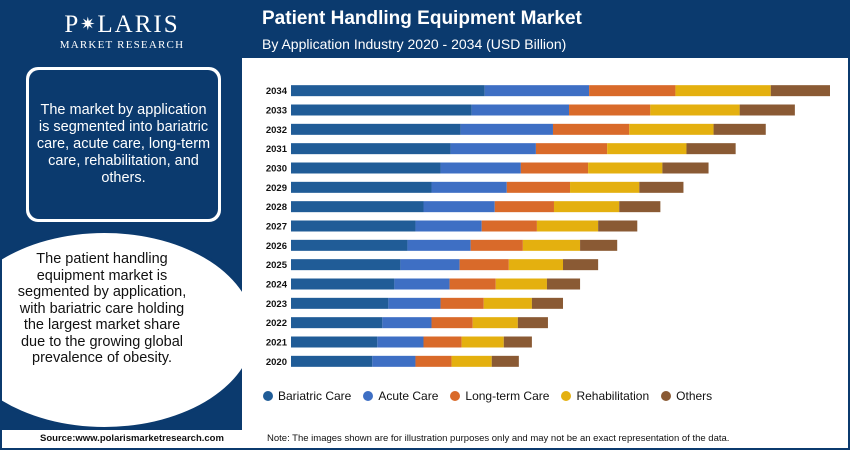 Image resolution: width=850 pixels, height=450 pixels. I want to click on bar-segment-rehabilitation-2023, so click(507, 303).